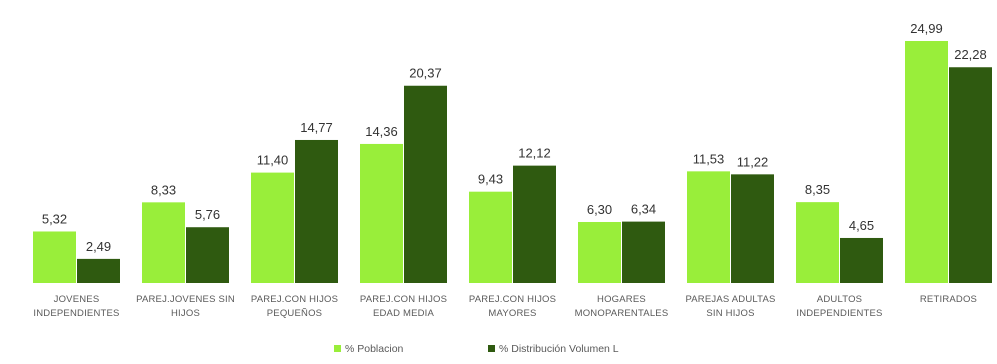 The image size is (997, 364). Describe the element at coordinates (403, 306) in the screenshot. I see `category-label-3: PAREJ.CON HIJOS EDAD MEDIA` at that location.